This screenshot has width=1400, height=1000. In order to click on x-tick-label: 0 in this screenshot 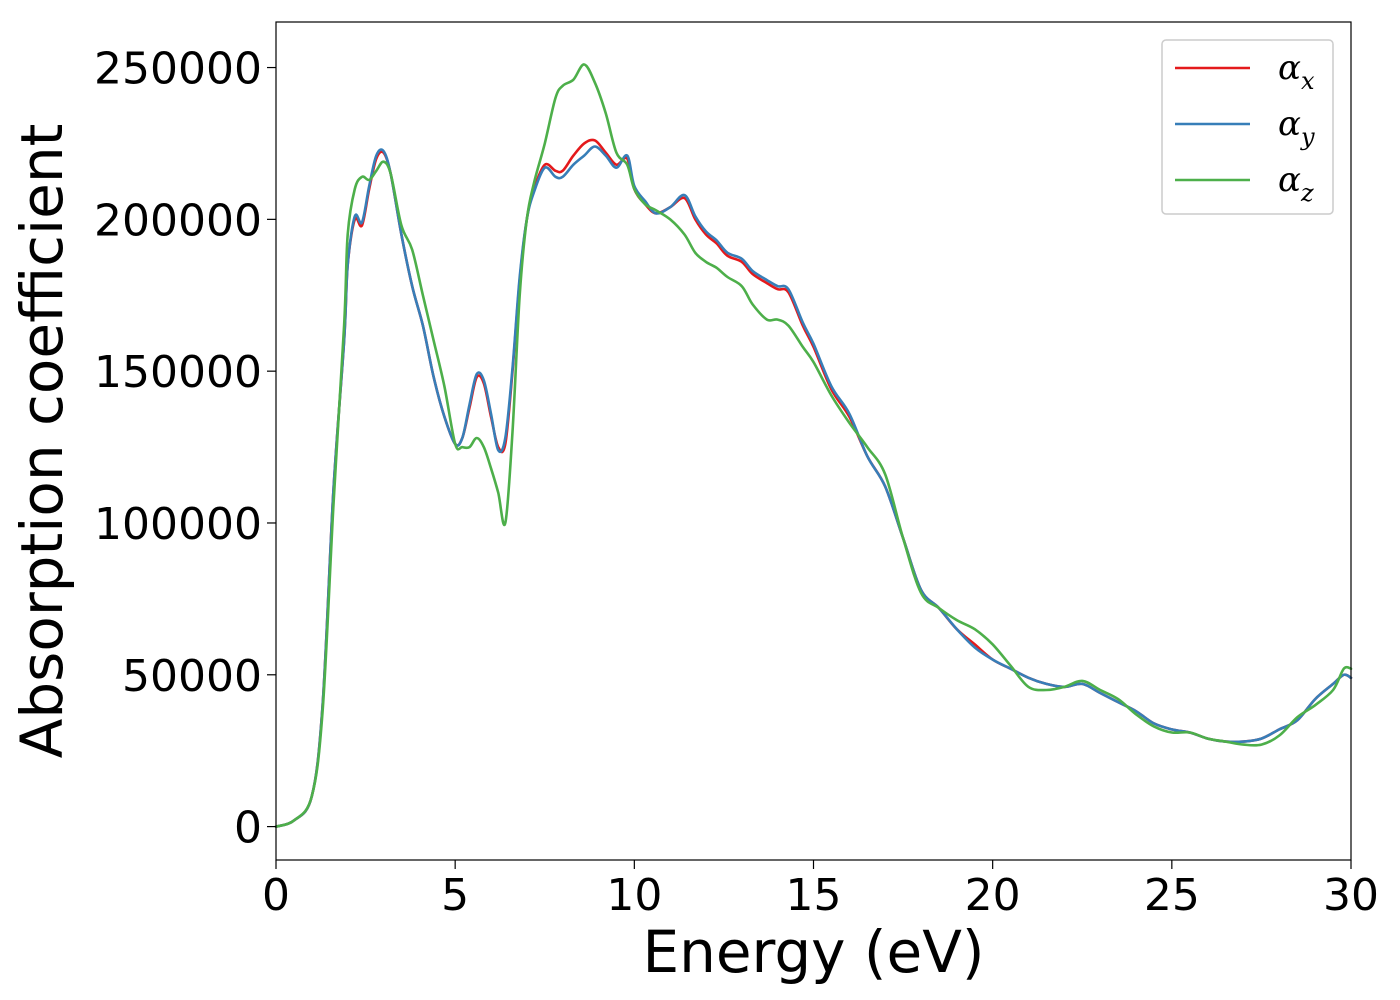, I will do `click(276, 895)`.